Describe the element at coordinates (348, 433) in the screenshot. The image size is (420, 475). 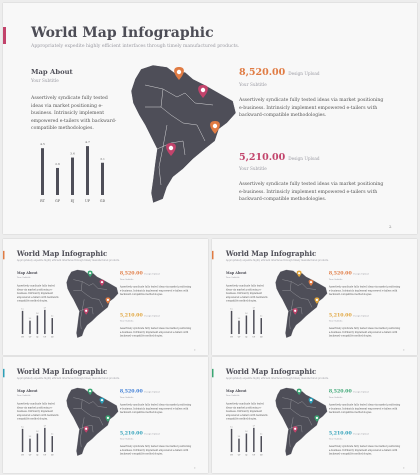
I see `stat-value-2: 5,210.00Design Upload` at that location.